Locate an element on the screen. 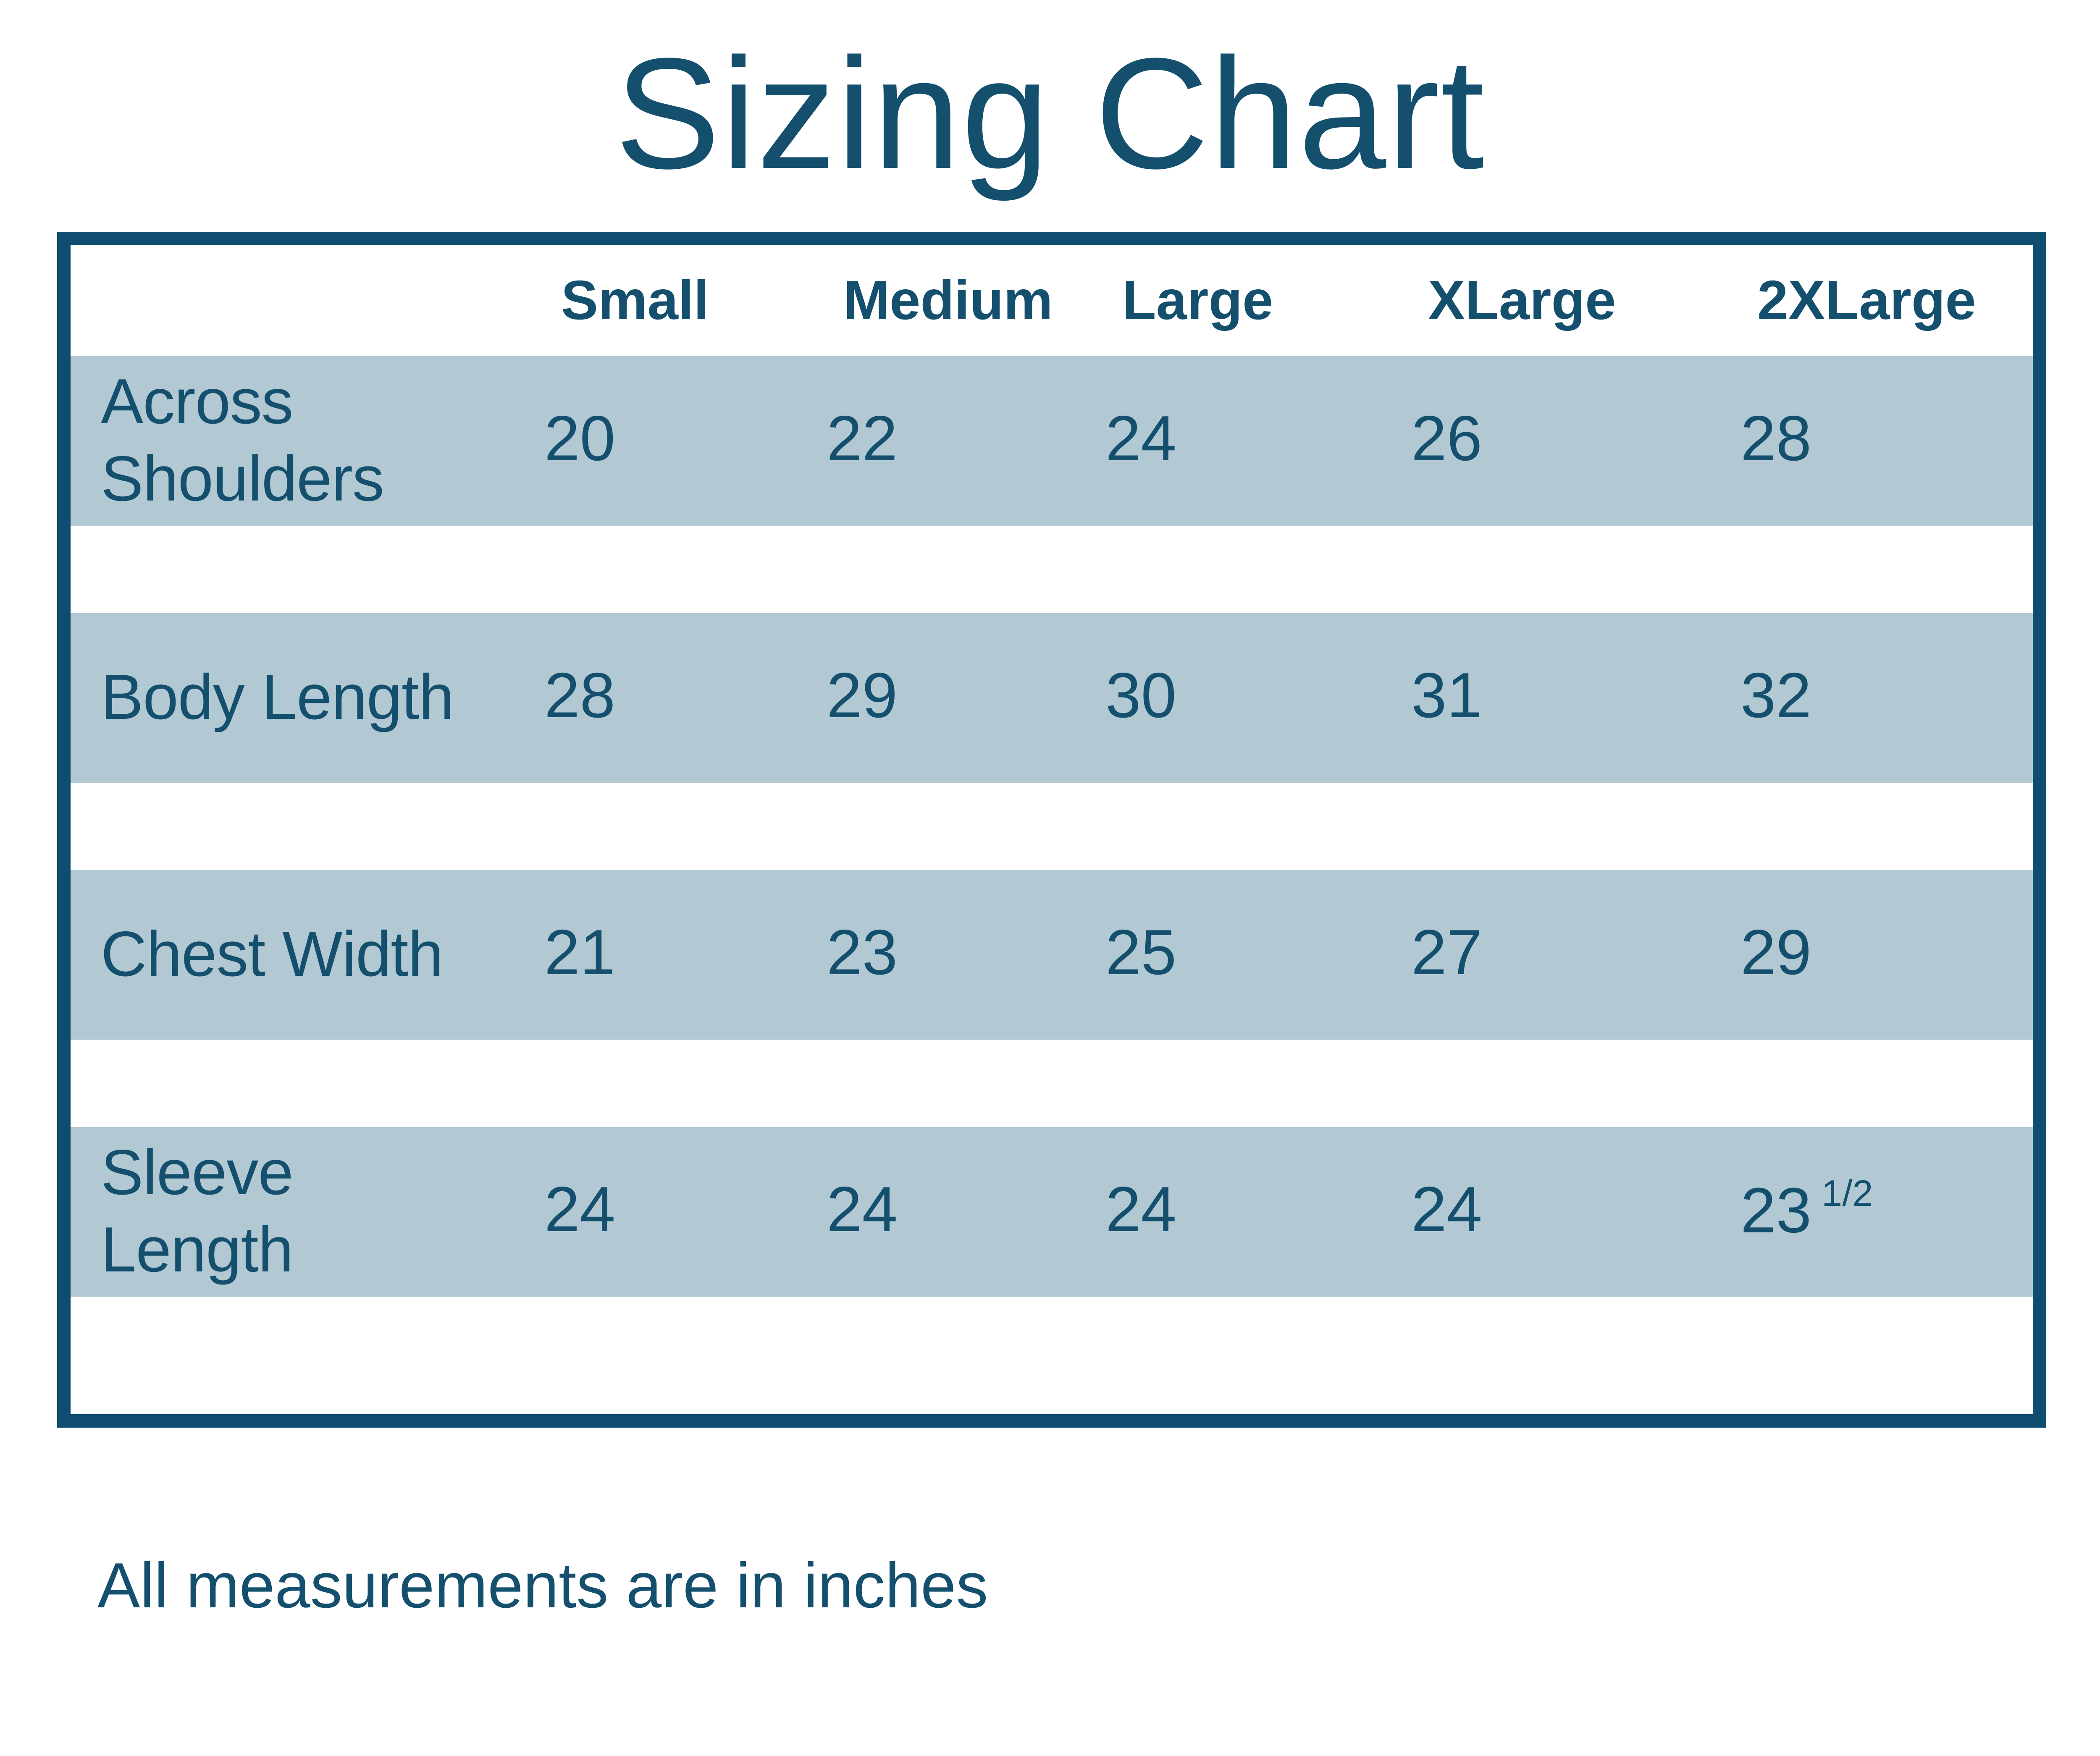  footer-note: All measurements are in inches is located at coordinates (542, 1588).